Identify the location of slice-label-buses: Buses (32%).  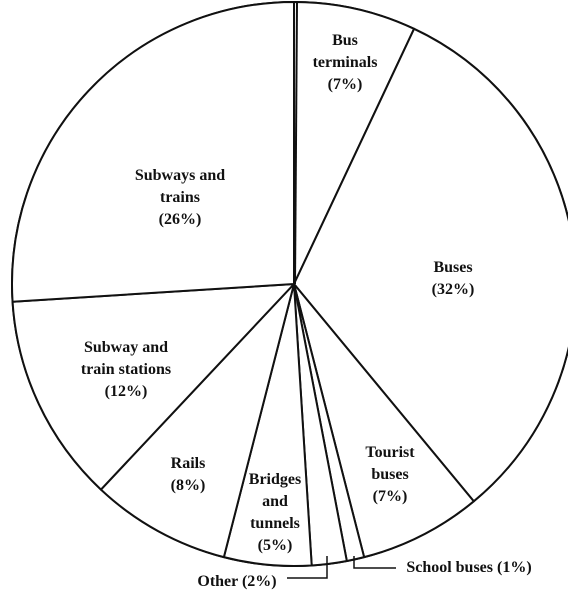
(453, 278).